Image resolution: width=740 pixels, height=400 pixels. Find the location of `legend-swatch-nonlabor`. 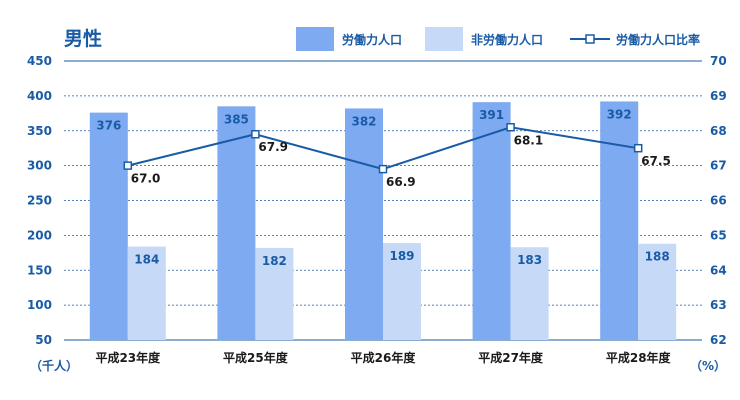

legend-swatch-nonlabor is located at coordinates (444, 39).